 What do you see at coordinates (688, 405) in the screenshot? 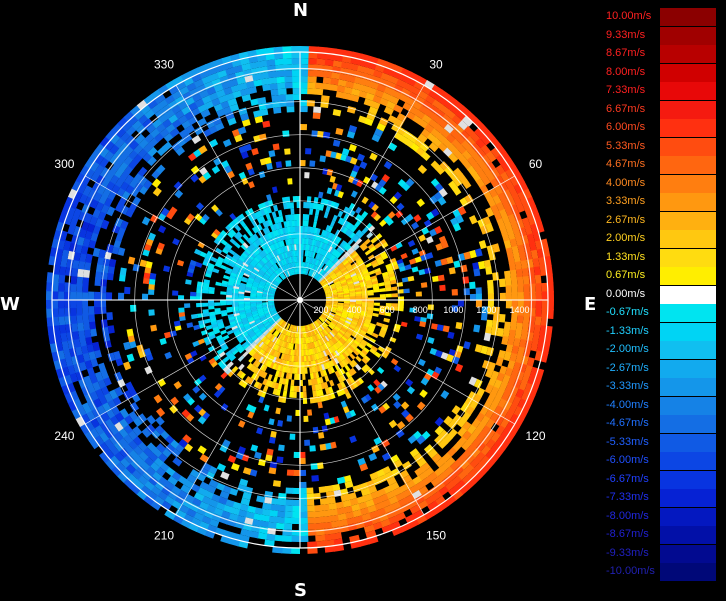
I see `legend-swatch` at bounding box center [688, 405].